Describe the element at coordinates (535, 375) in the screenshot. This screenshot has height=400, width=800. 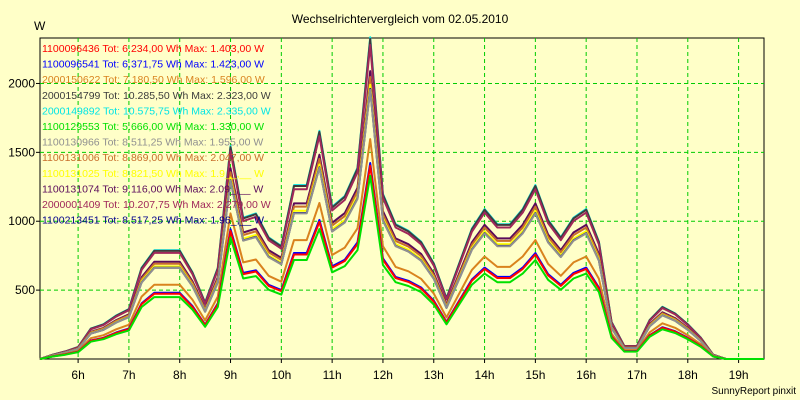
I see `x-tick-label: 15h` at that location.